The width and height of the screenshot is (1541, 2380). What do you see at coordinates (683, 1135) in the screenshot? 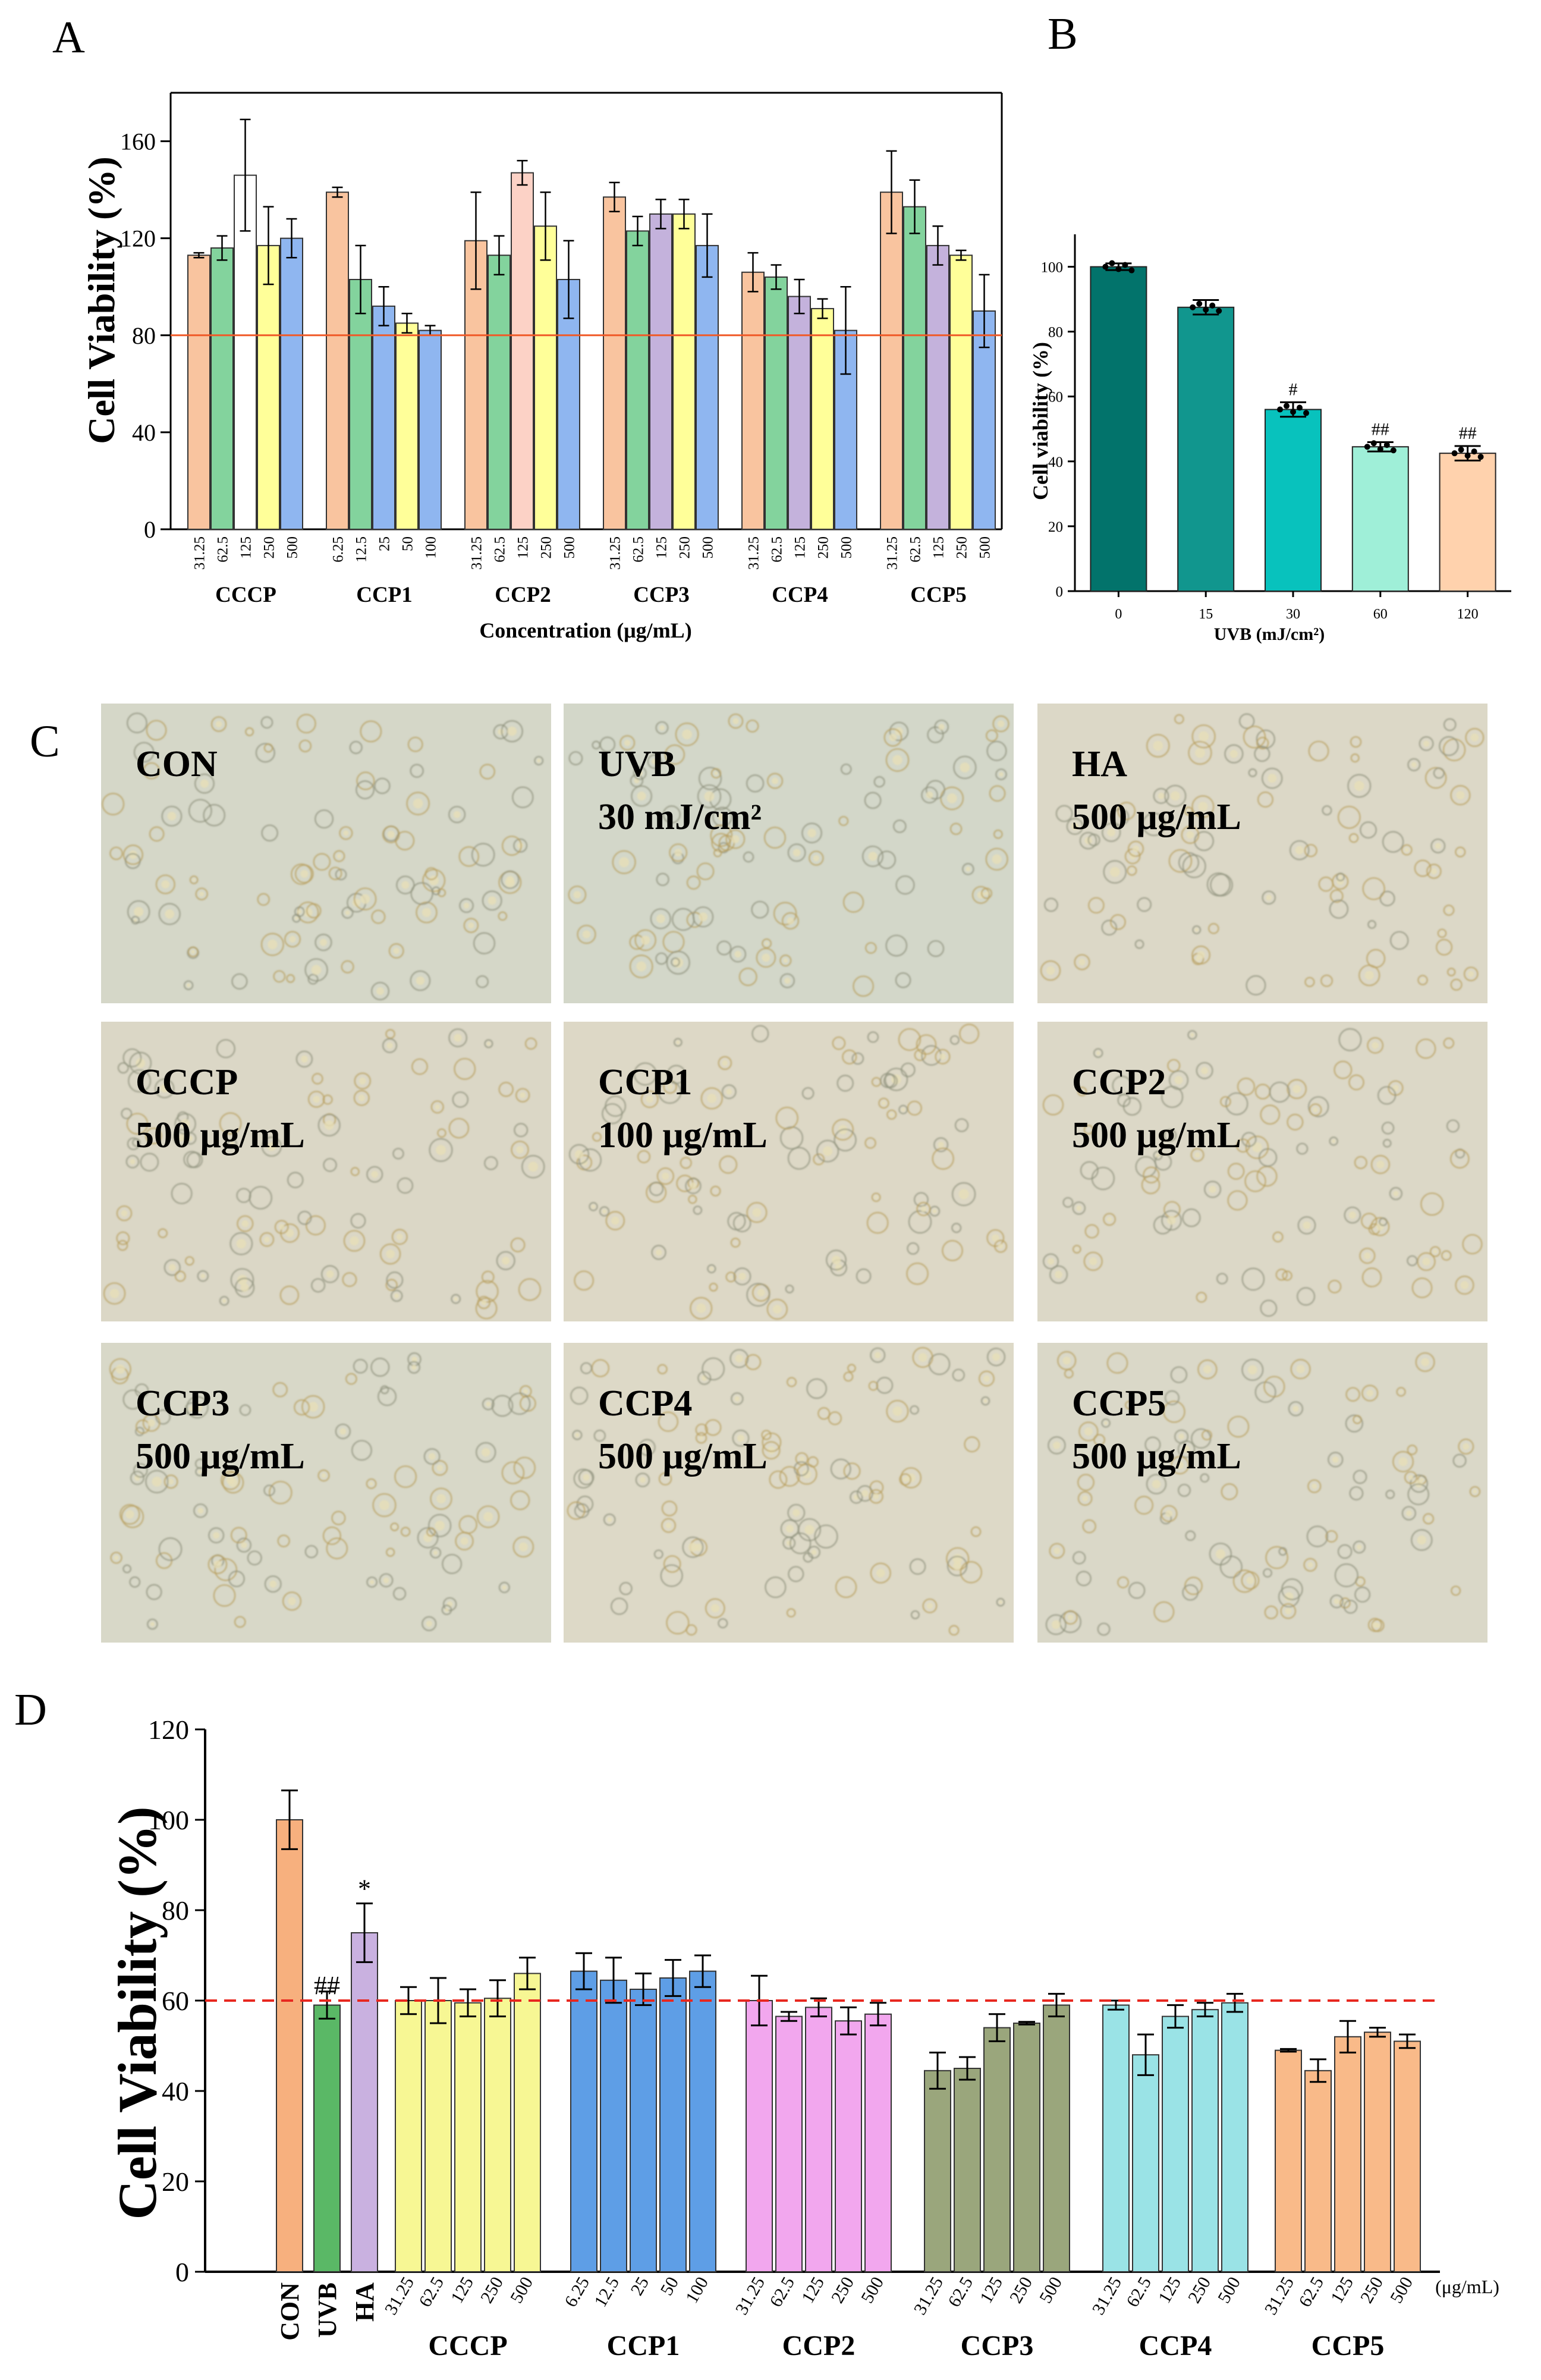
I see `micrograph-subtitle: 100 μg/mL` at bounding box center [683, 1135].